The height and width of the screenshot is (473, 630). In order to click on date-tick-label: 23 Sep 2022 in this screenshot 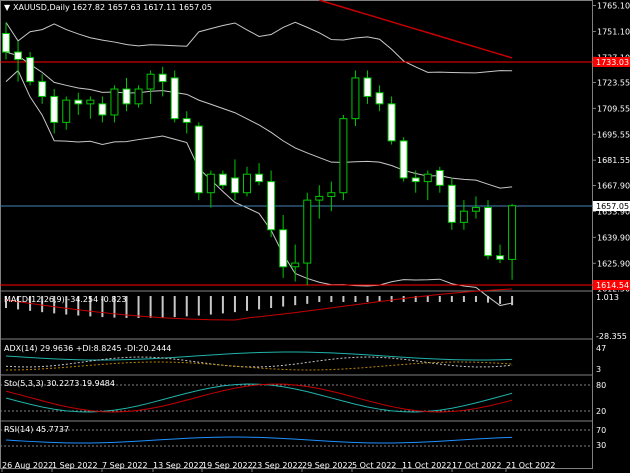, I will do `click(277, 465)`.